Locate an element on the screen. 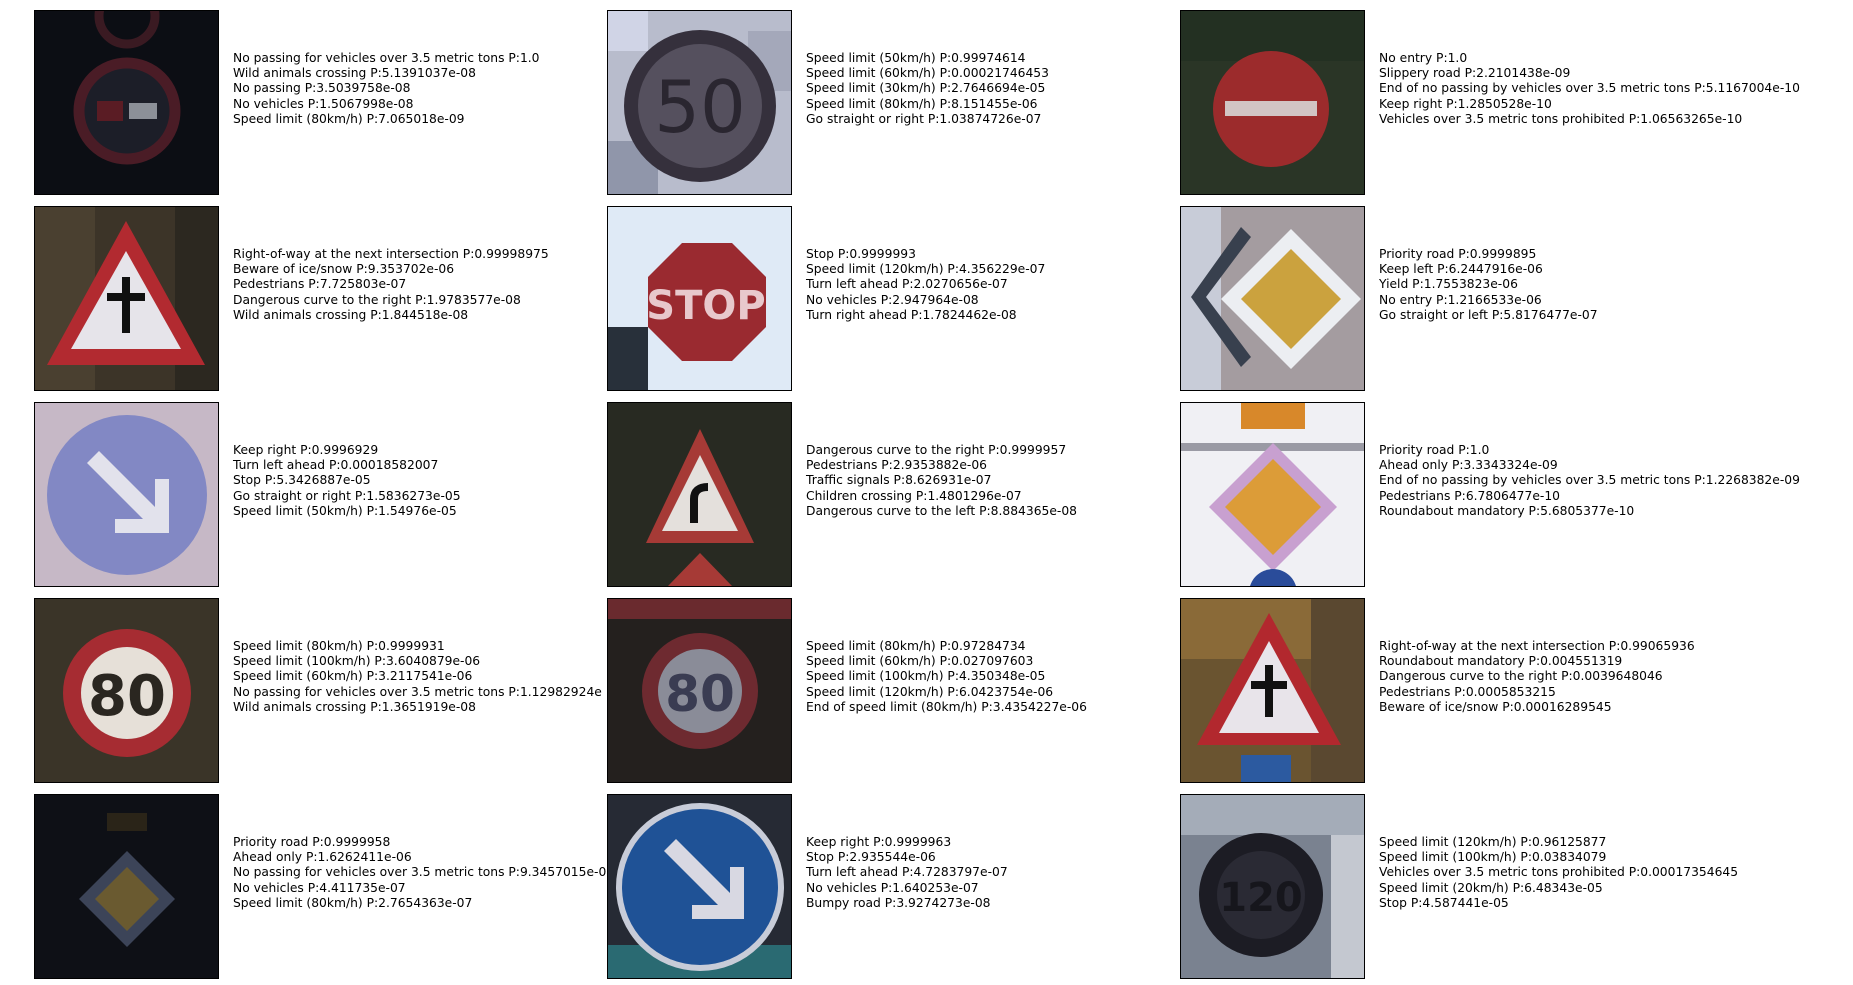 This screenshot has width=1853, height=985. prediction-text: Keep right P:0.9999963 is located at coordinates (879, 842).